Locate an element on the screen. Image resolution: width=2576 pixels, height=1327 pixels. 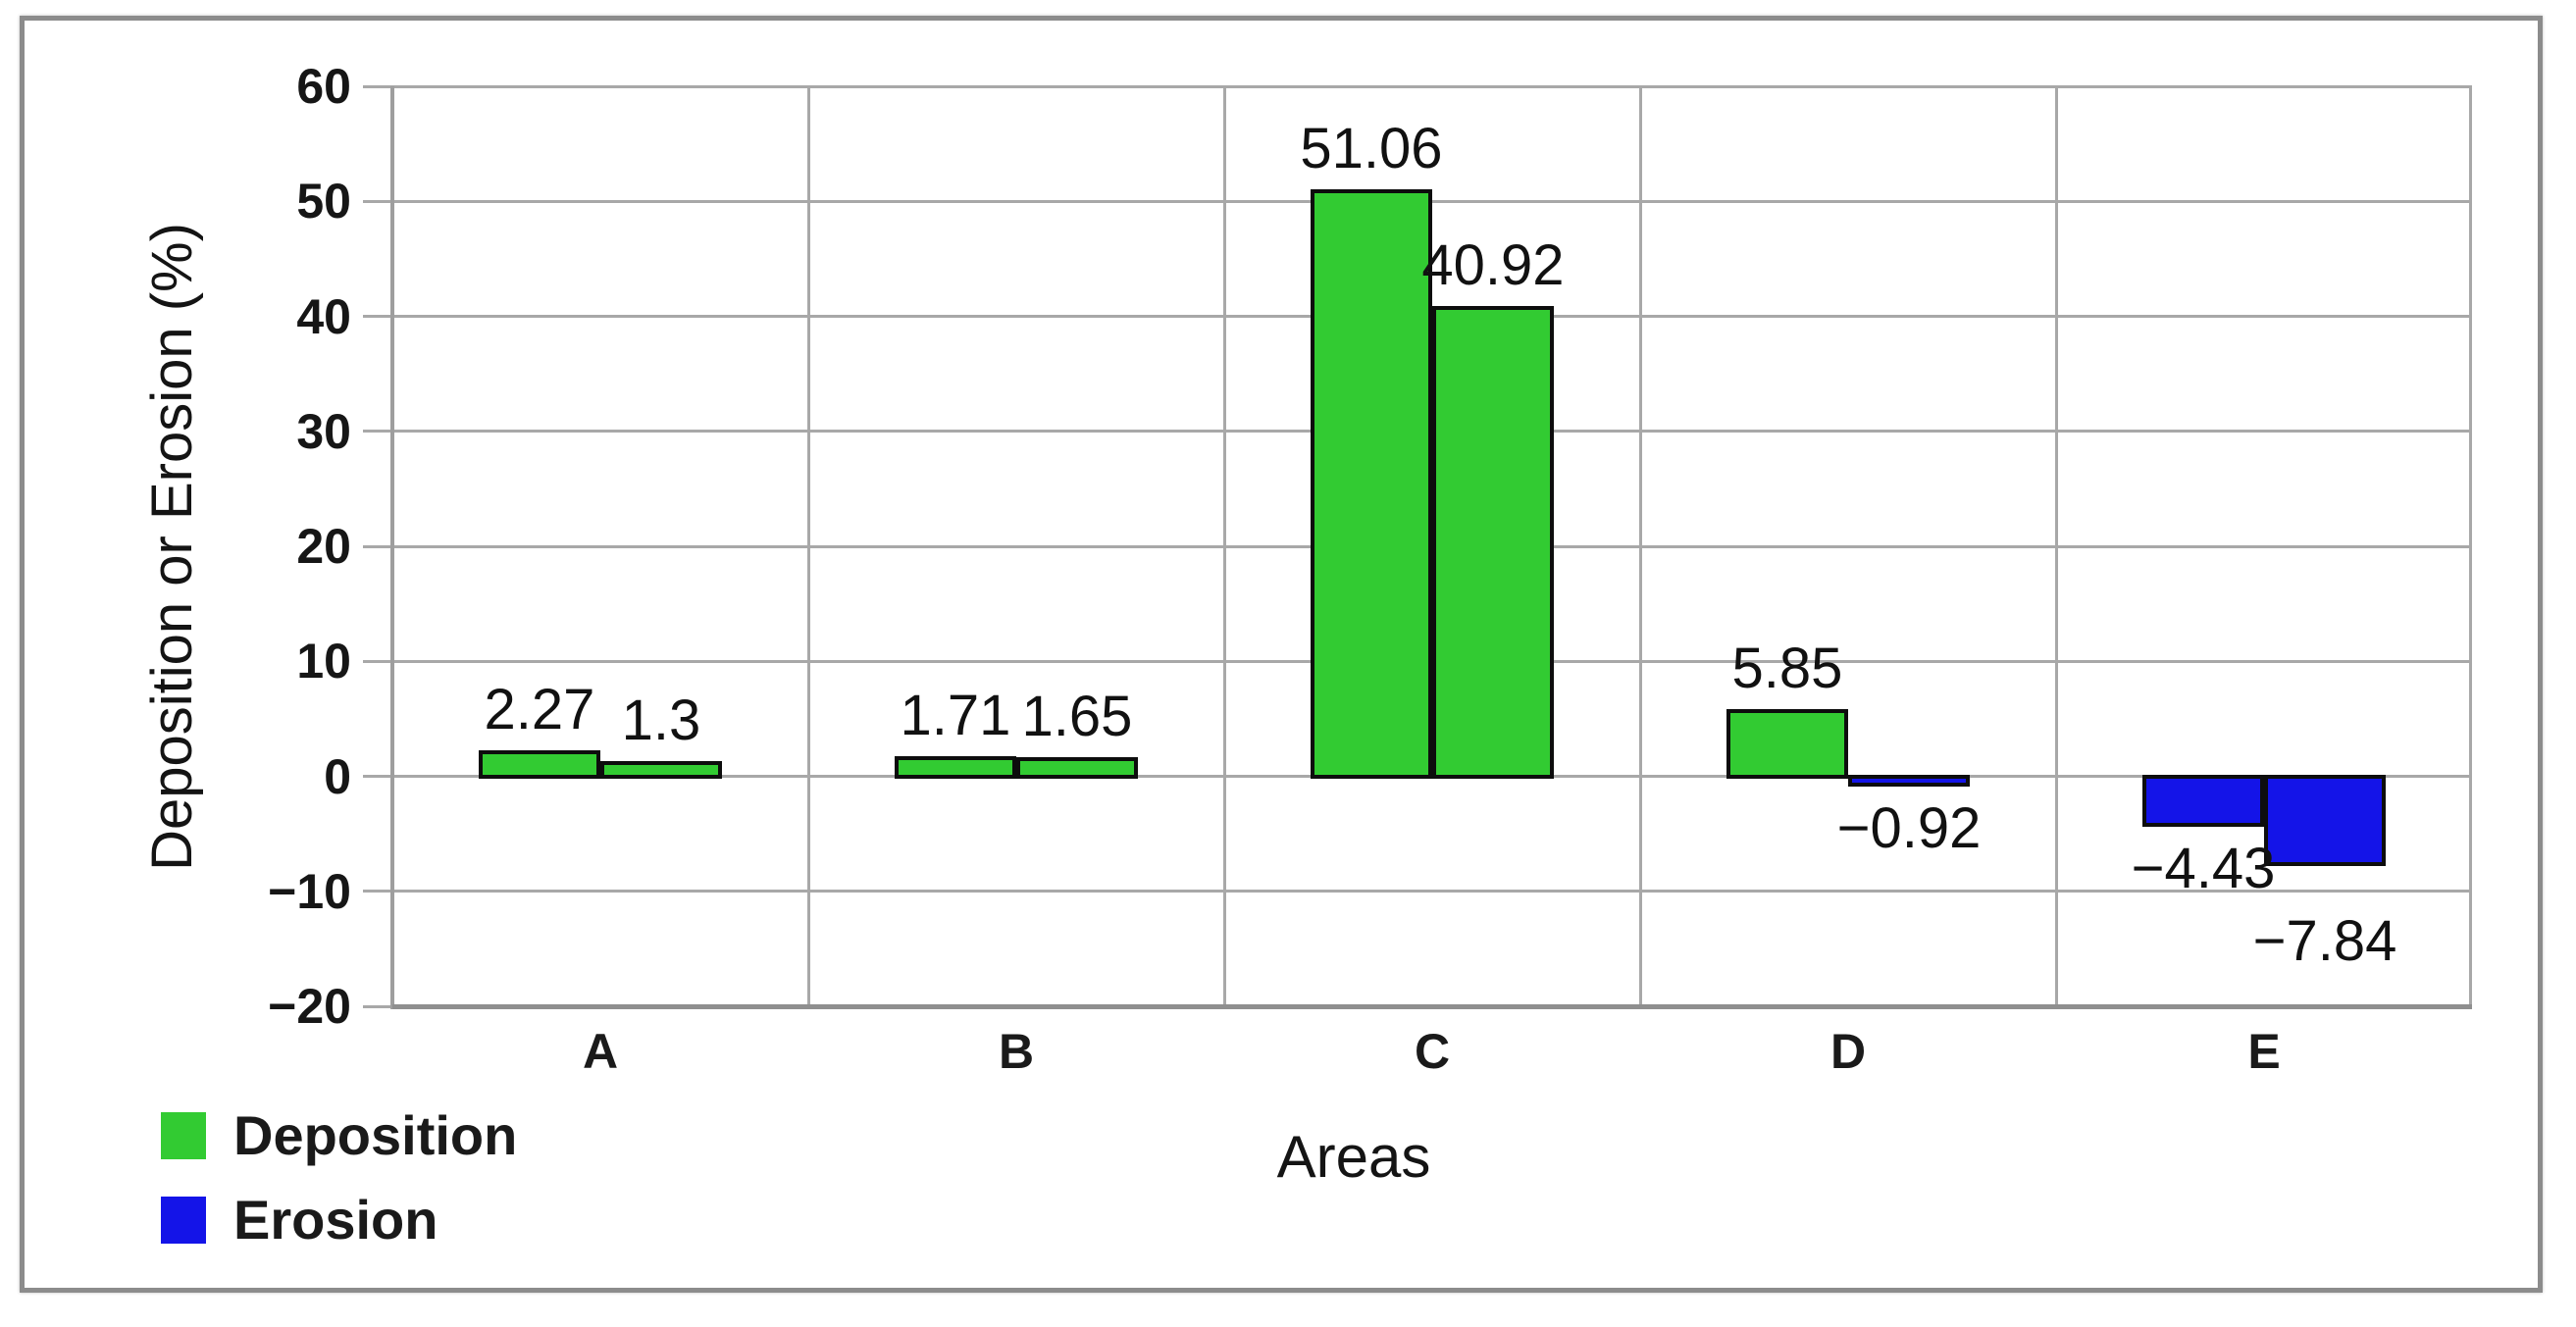
y-tick-label: 50 is located at coordinates (323, 202).